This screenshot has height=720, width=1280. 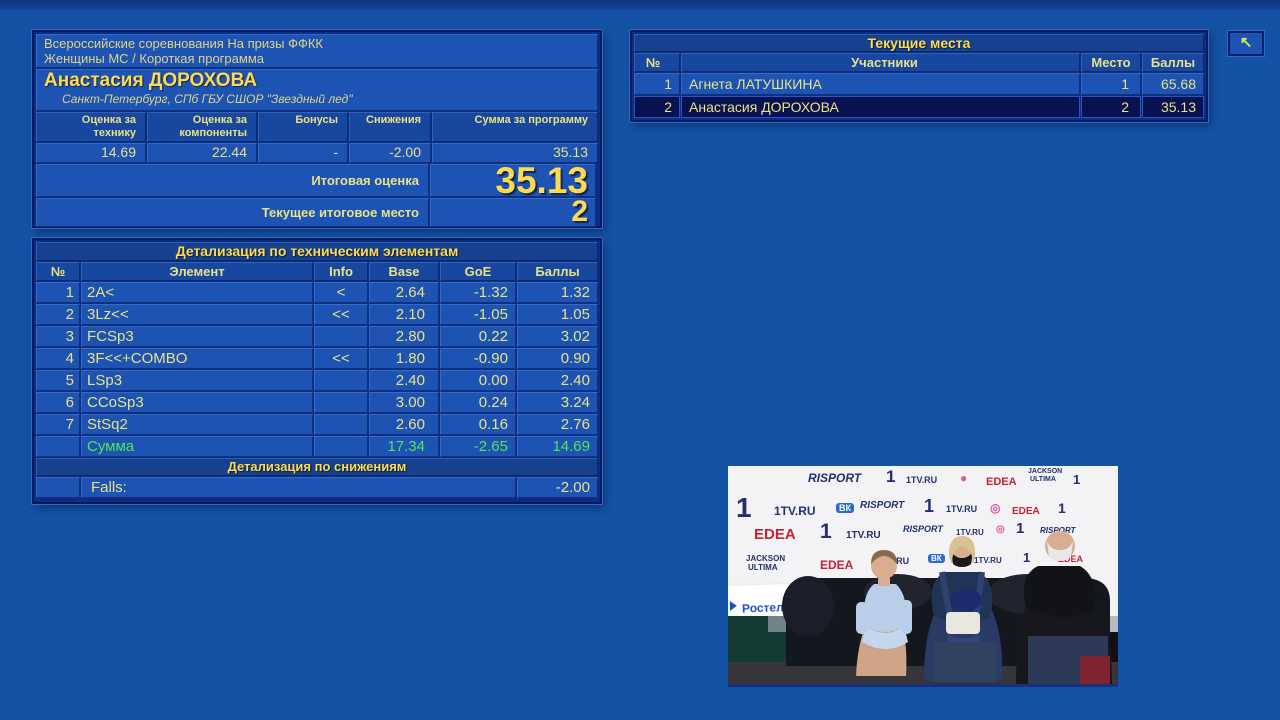 I want to click on sponsor-logo: ULTIMA, so click(x=1043, y=479).